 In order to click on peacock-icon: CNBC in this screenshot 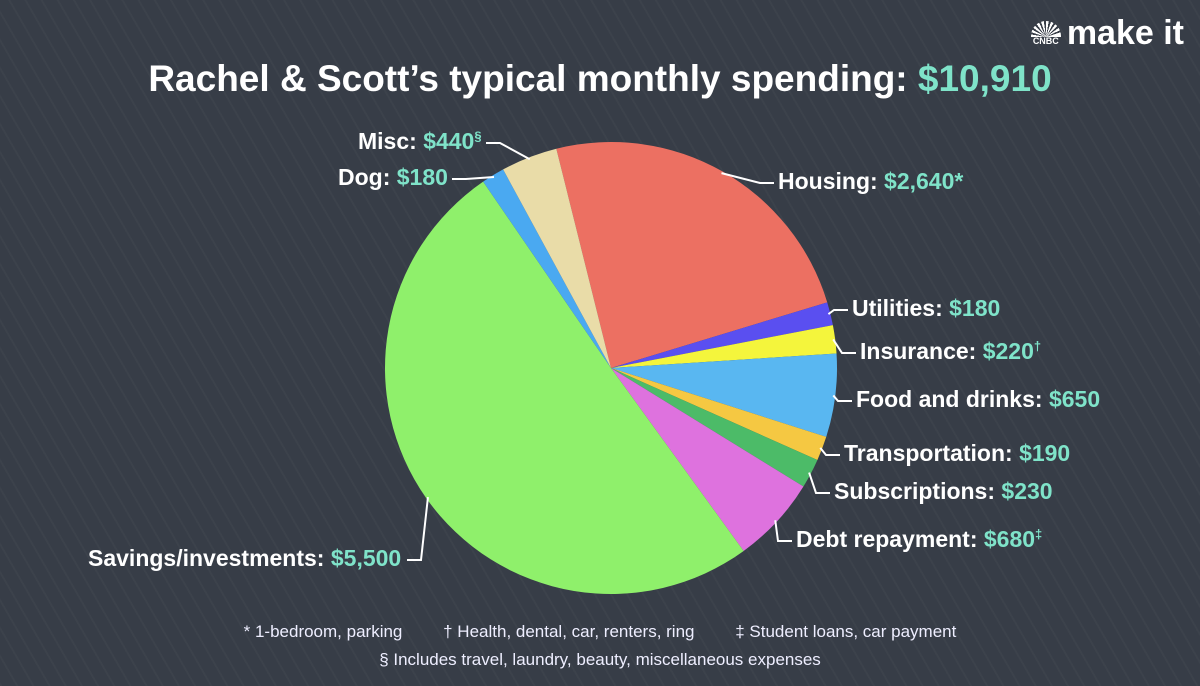, I will do `click(1045, 33)`.